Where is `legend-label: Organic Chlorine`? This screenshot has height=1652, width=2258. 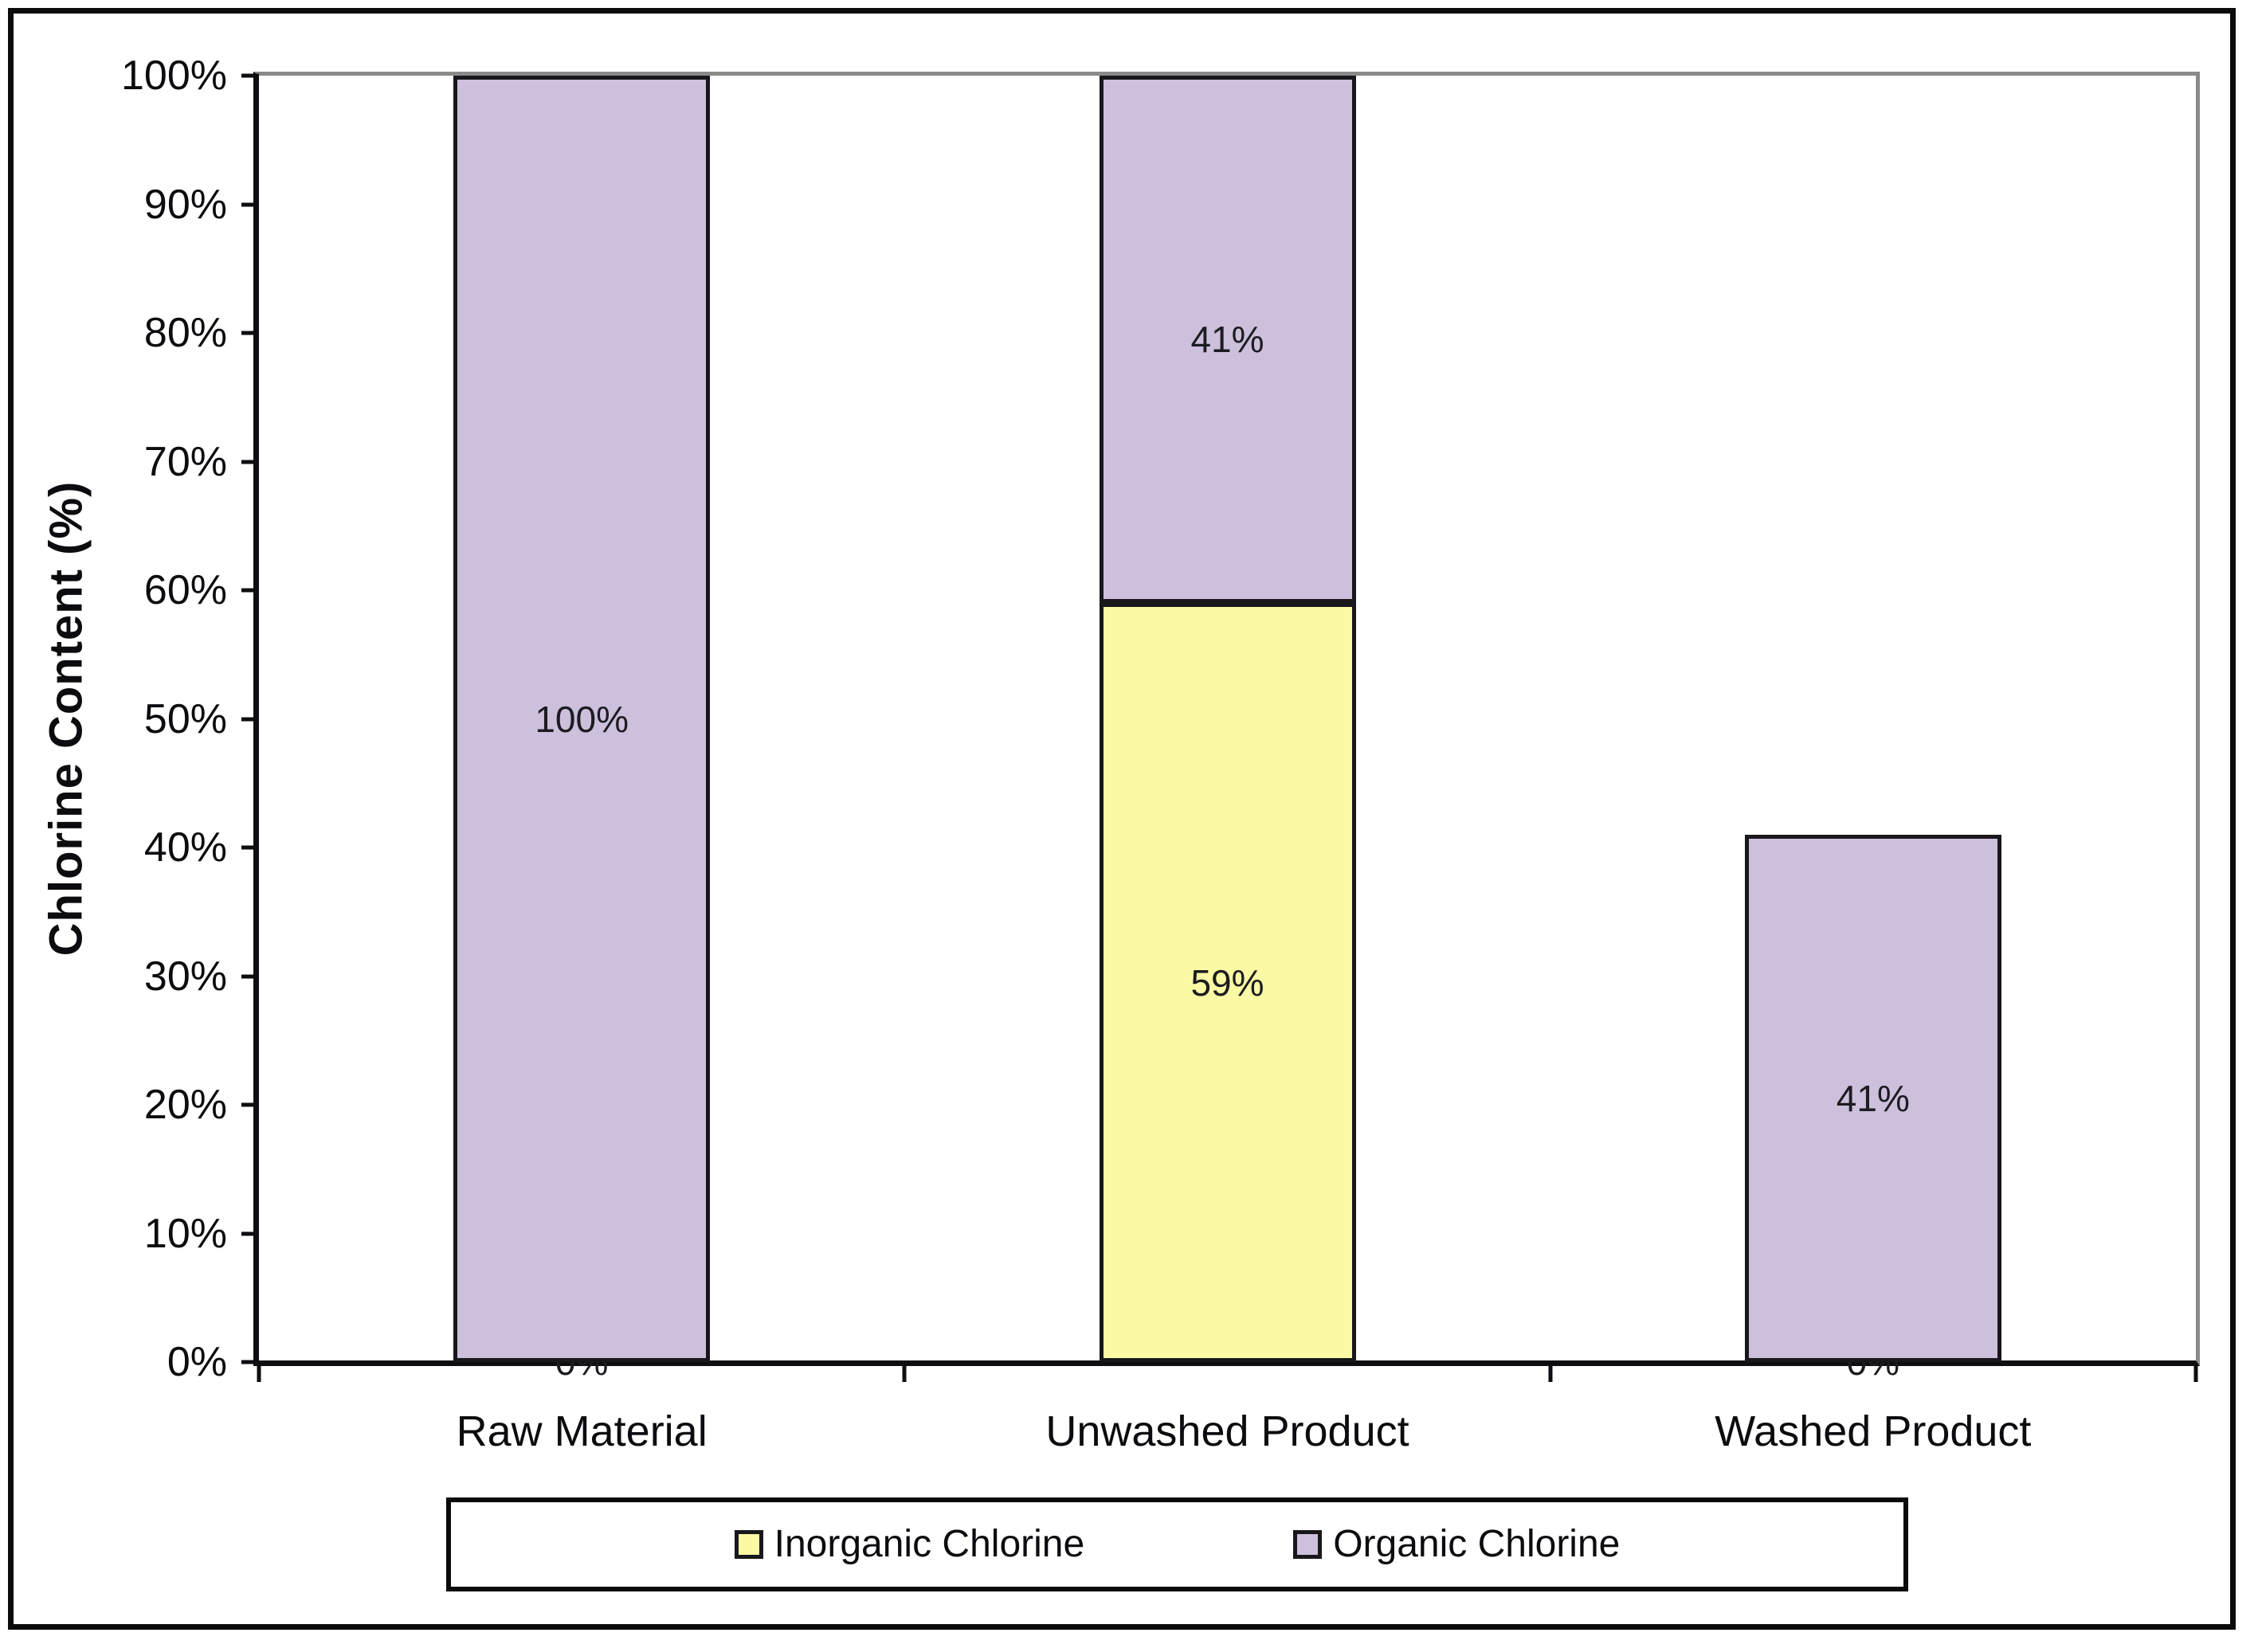
legend-label: Organic Chlorine is located at coordinates (1477, 1544).